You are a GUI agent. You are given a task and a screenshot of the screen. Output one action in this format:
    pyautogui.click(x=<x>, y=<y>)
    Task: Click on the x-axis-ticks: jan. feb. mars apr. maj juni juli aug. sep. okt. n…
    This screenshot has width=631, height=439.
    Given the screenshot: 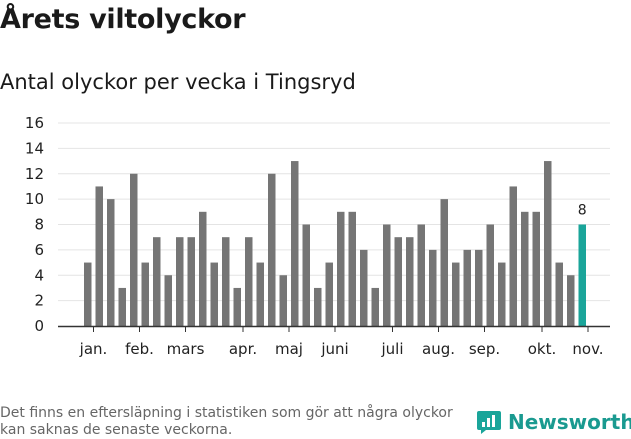 What is the action you would take?
    pyautogui.click(x=341, y=349)
    